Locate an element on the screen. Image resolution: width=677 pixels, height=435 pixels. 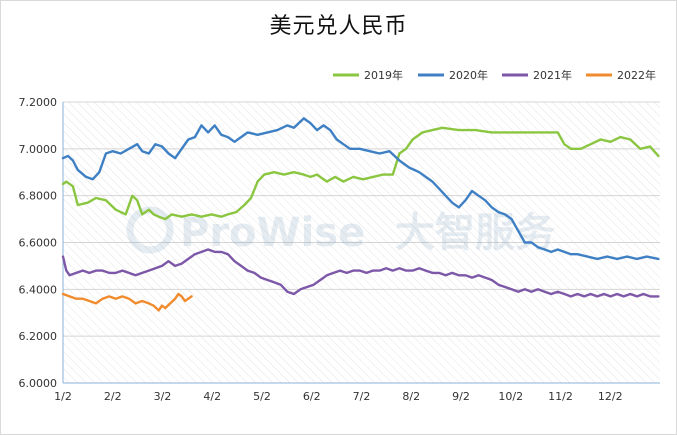
svg-text: ProWise is located at coordinates (272, 233).